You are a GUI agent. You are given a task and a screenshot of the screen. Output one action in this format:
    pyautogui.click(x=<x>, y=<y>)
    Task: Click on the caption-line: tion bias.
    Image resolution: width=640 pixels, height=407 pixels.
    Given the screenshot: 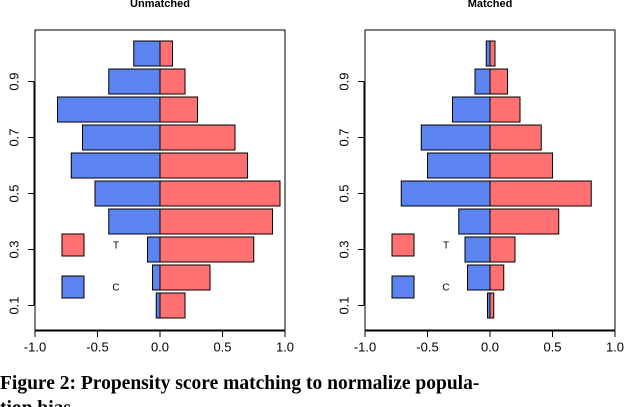 What is the action you would take?
    pyautogui.click(x=38, y=402)
    